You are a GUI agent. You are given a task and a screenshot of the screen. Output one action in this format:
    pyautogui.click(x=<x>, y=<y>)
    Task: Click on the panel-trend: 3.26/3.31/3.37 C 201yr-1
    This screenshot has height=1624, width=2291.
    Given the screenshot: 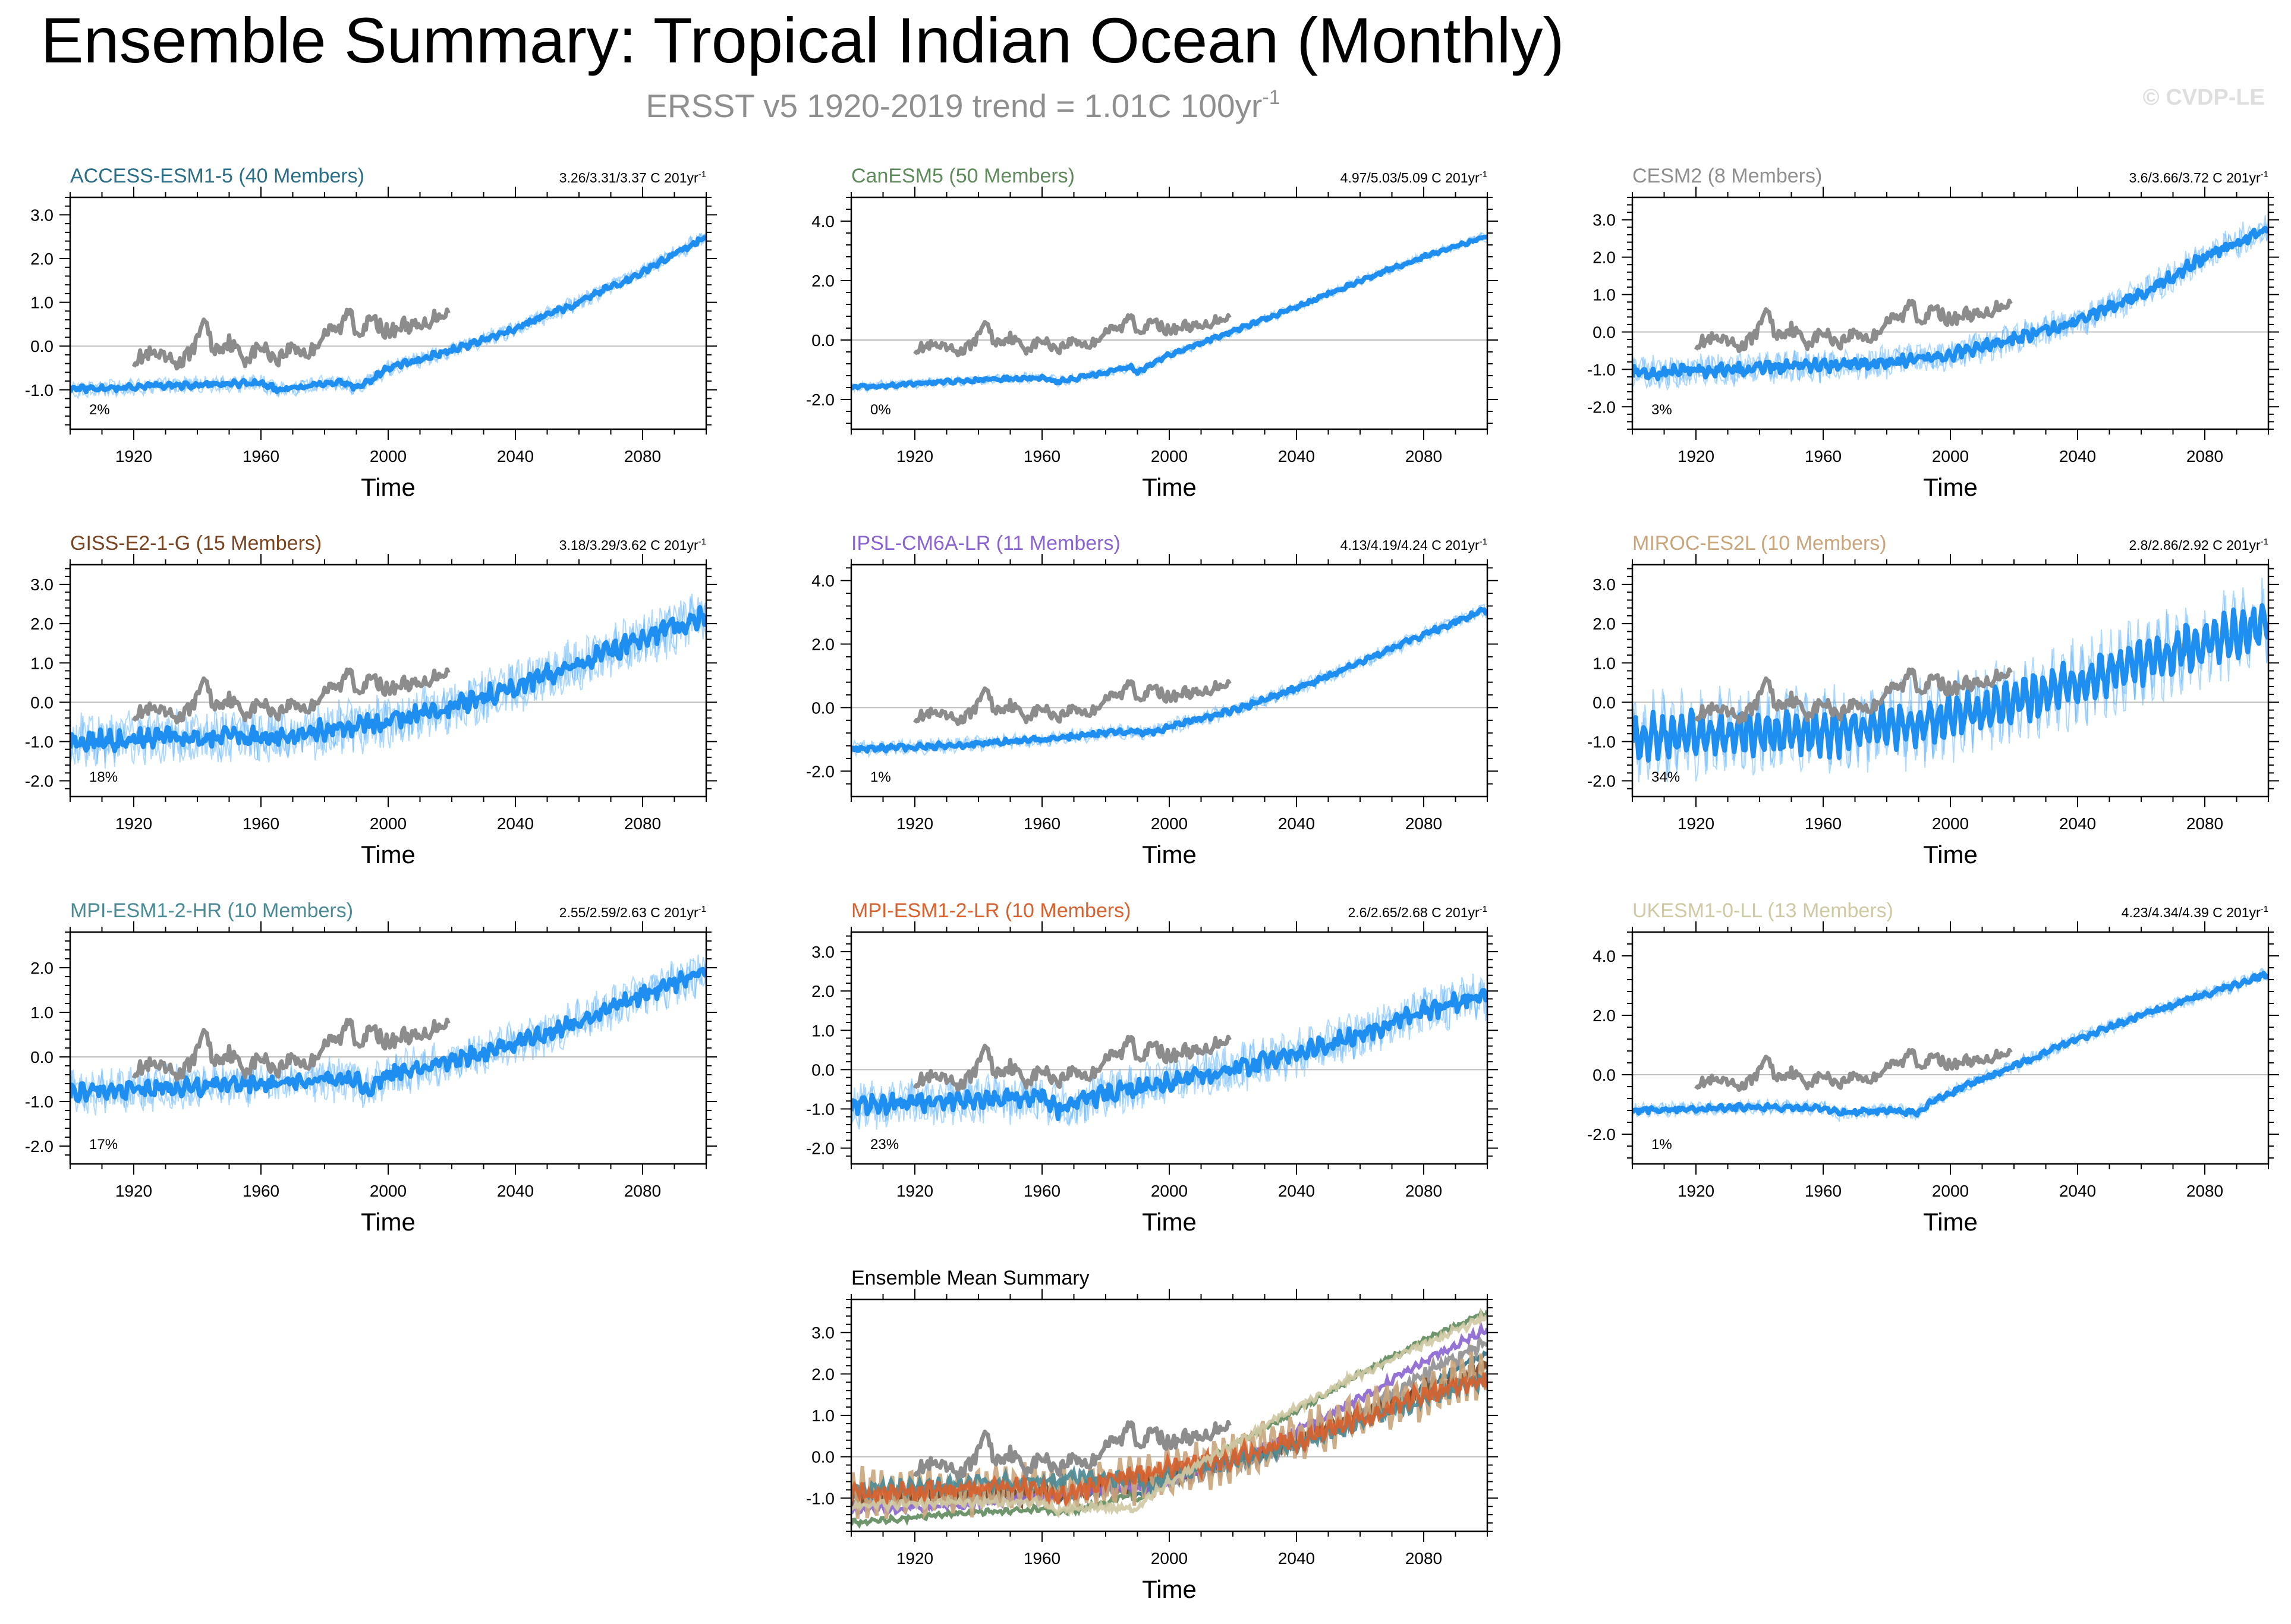 What is the action you would take?
    pyautogui.click(x=632, y=177)
    